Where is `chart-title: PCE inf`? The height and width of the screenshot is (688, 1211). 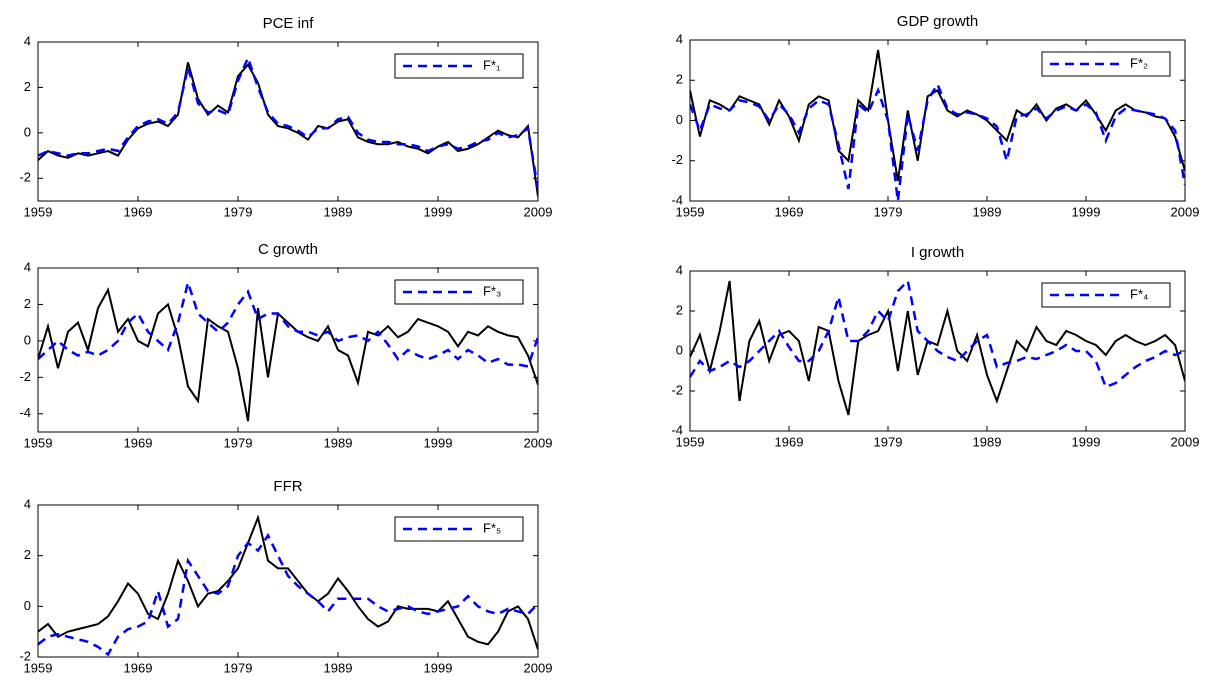 chart-title: PCE inf is located at coordinates (289, 23).